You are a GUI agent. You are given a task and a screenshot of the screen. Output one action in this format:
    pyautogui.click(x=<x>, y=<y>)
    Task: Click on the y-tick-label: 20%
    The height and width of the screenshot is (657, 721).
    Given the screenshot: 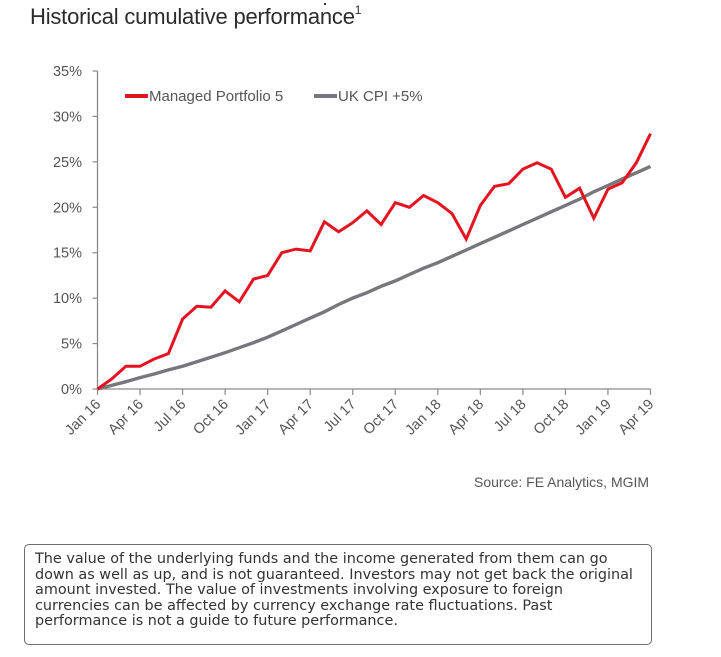 What is the action you would take?
    pyautogui.click(x=67, y=208)
    